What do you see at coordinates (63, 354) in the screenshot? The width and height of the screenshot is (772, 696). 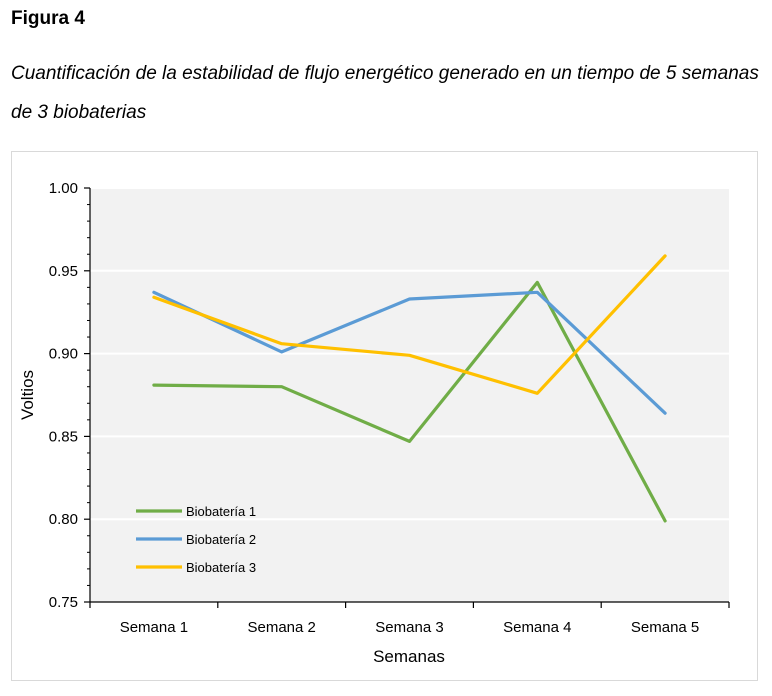 I see `y-tick-label: 0.90` at bounding box center [63, 354].